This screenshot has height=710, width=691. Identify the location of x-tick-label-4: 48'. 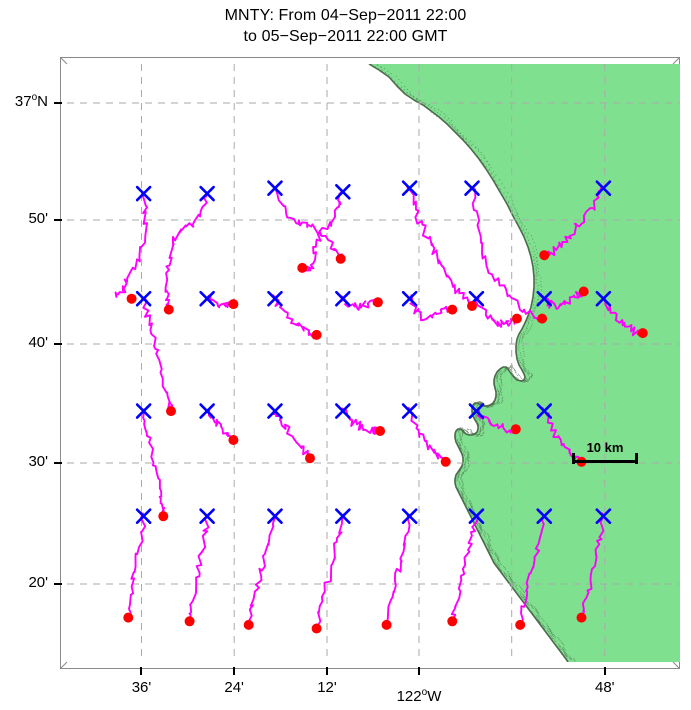
(605, 687).